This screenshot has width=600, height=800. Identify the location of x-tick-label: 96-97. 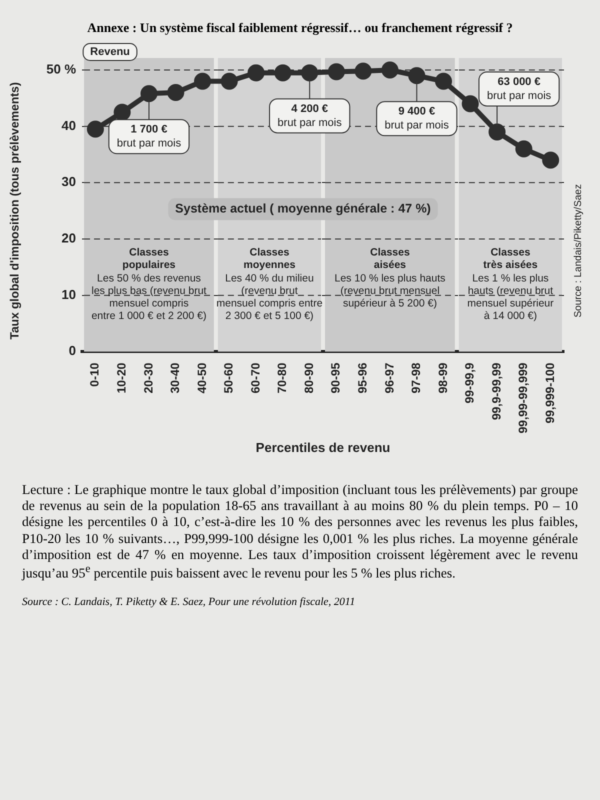
(389, 378).